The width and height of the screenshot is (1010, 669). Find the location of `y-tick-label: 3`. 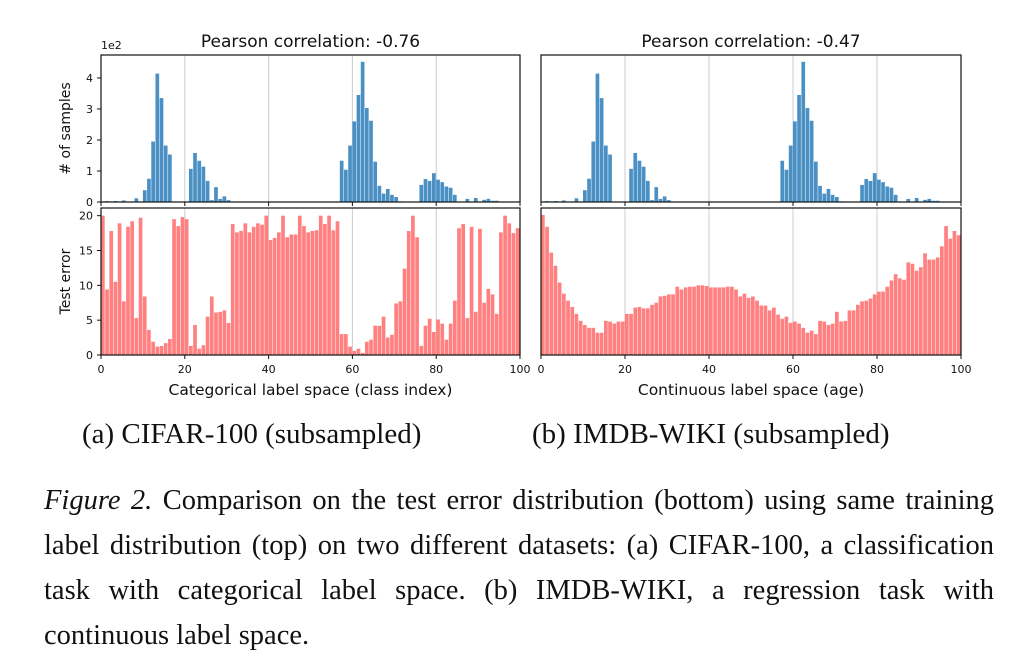

y-tick-label: 3 is located at coordinates (89, 109).